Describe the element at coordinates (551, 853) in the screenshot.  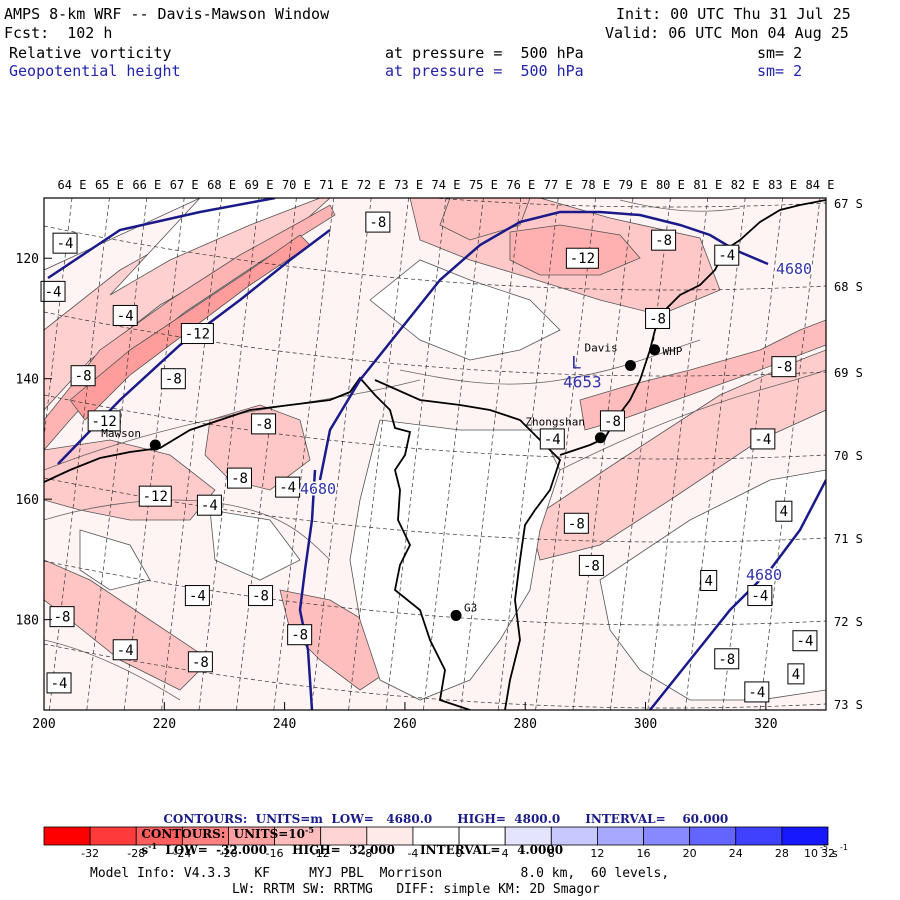
I see `scale-tick-label: 8` at that location.